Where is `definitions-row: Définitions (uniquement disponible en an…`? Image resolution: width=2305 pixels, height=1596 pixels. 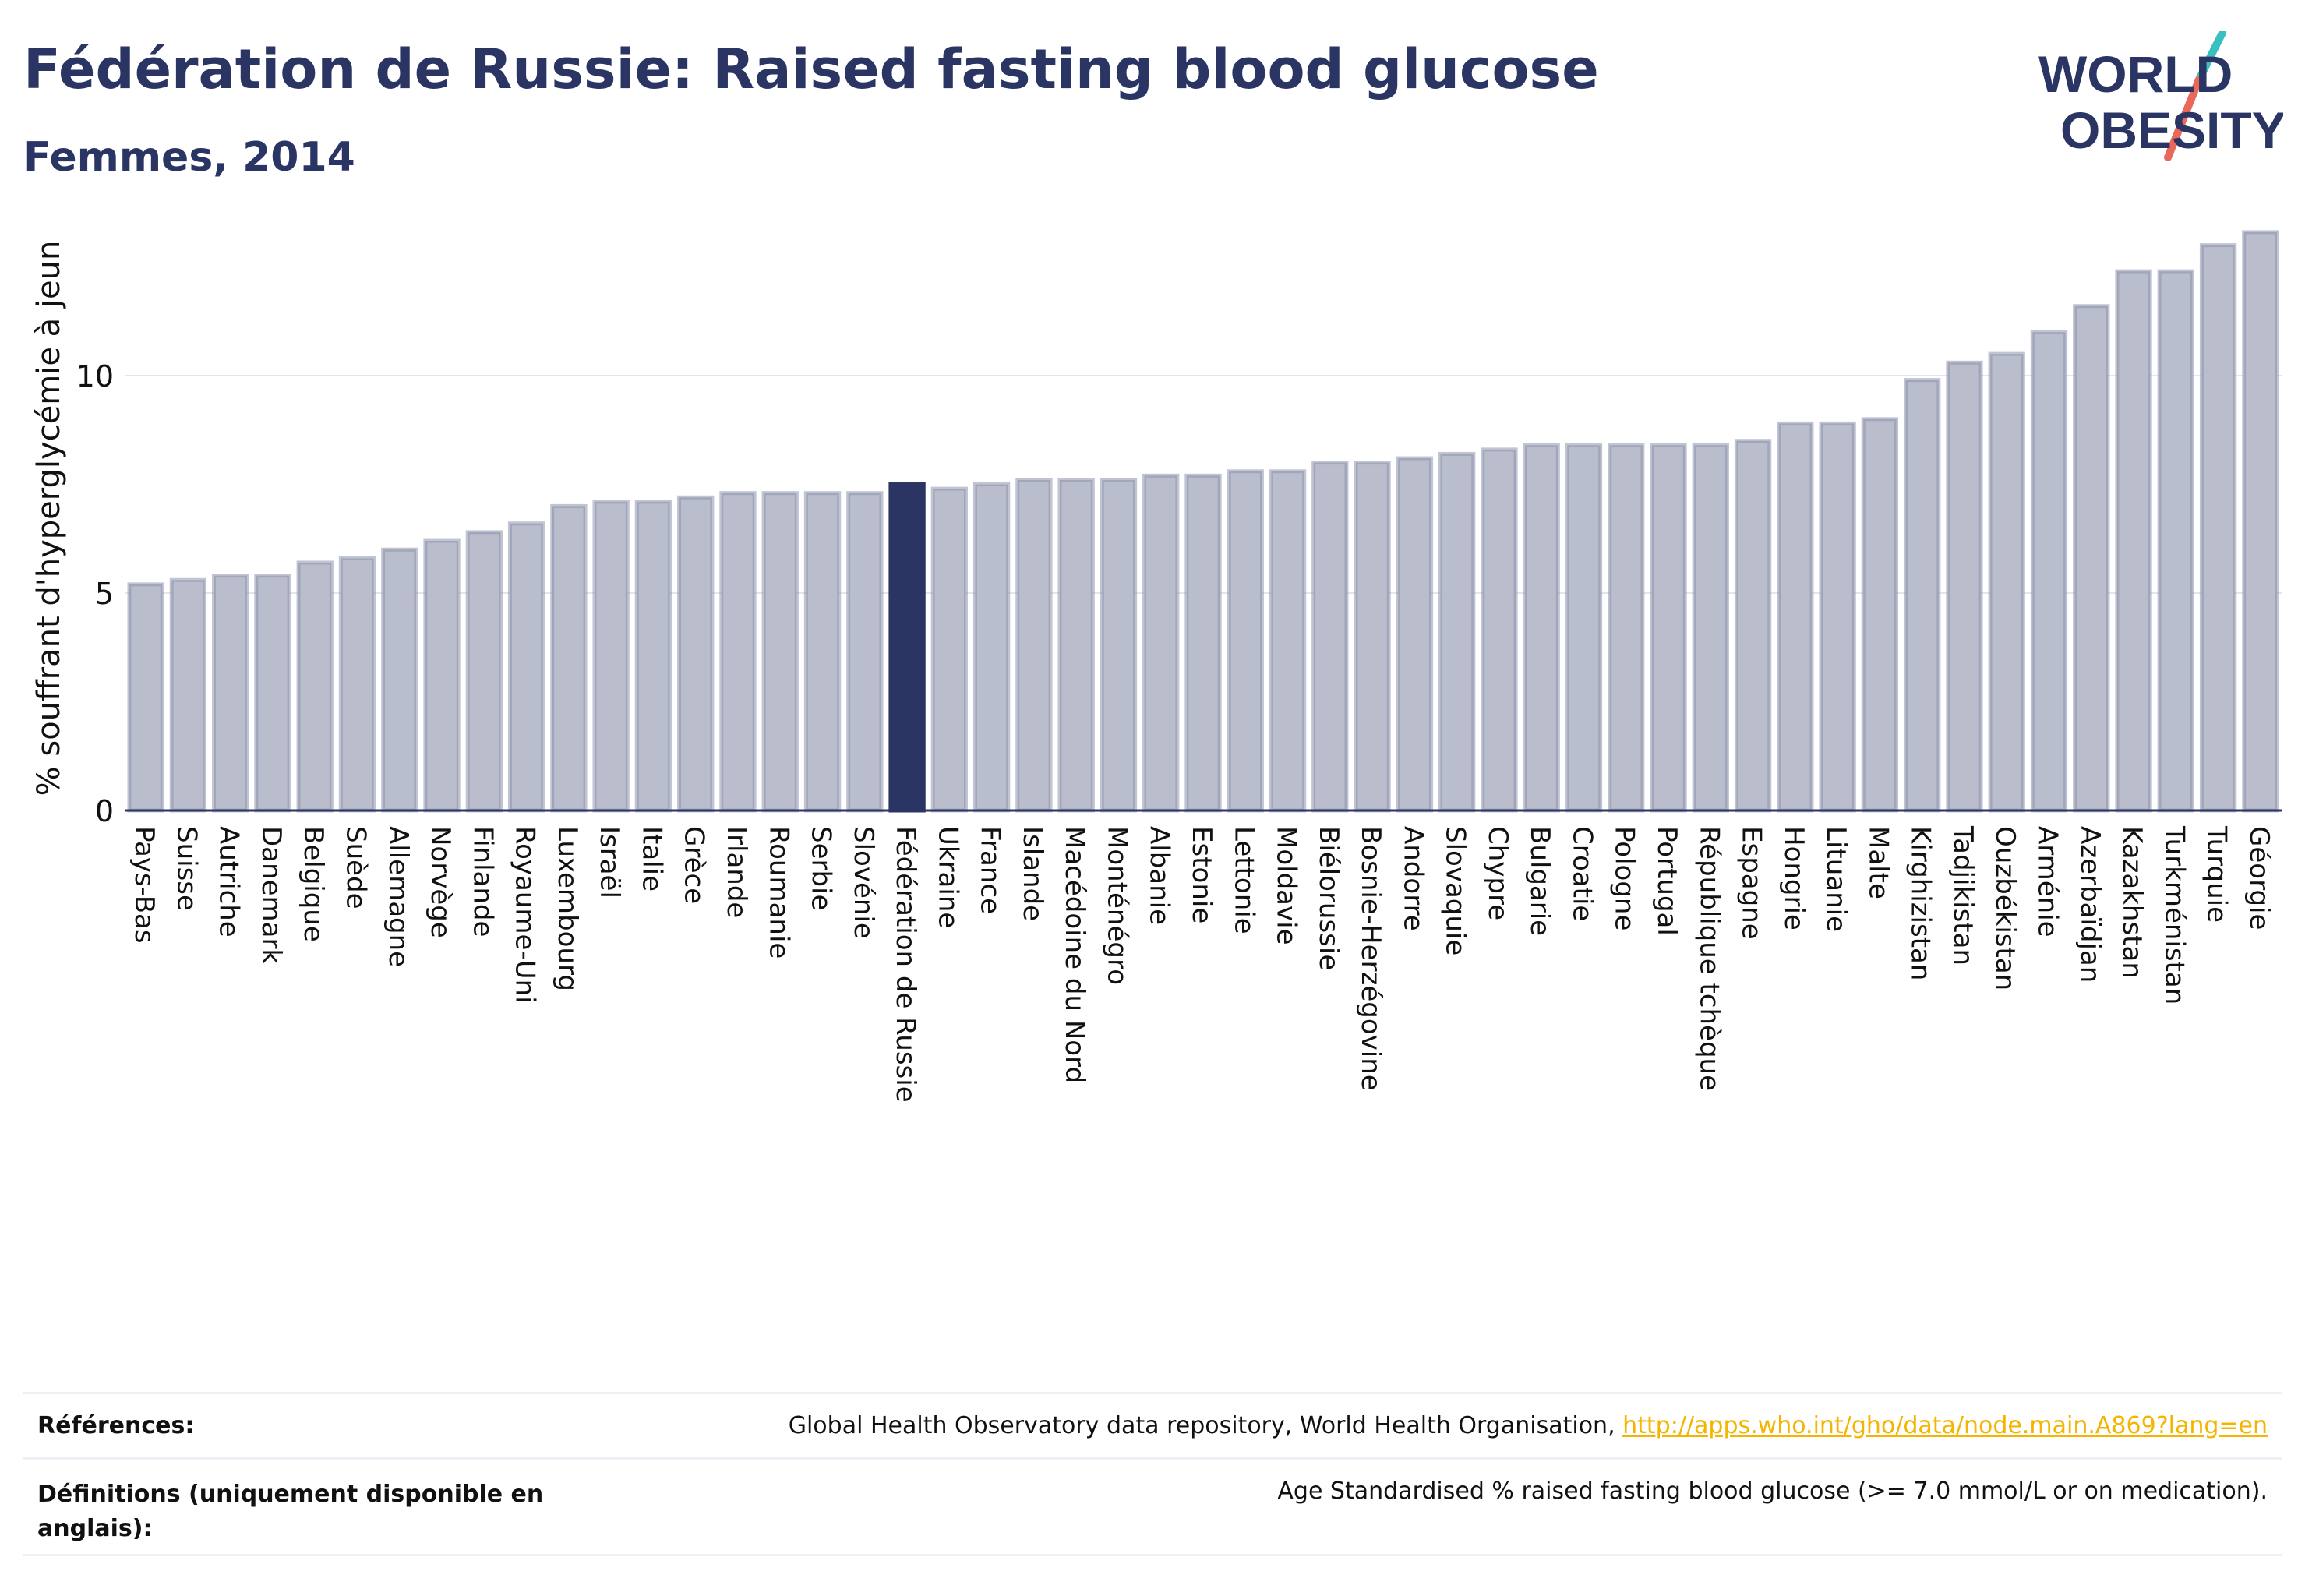 definitions-row: Définitions (uniquement disponible en an… is located at coordinates (1152, 1507).